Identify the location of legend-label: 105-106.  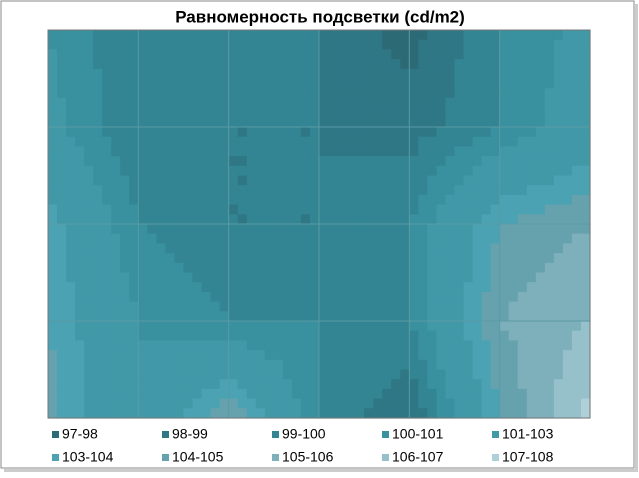
(308, 457).